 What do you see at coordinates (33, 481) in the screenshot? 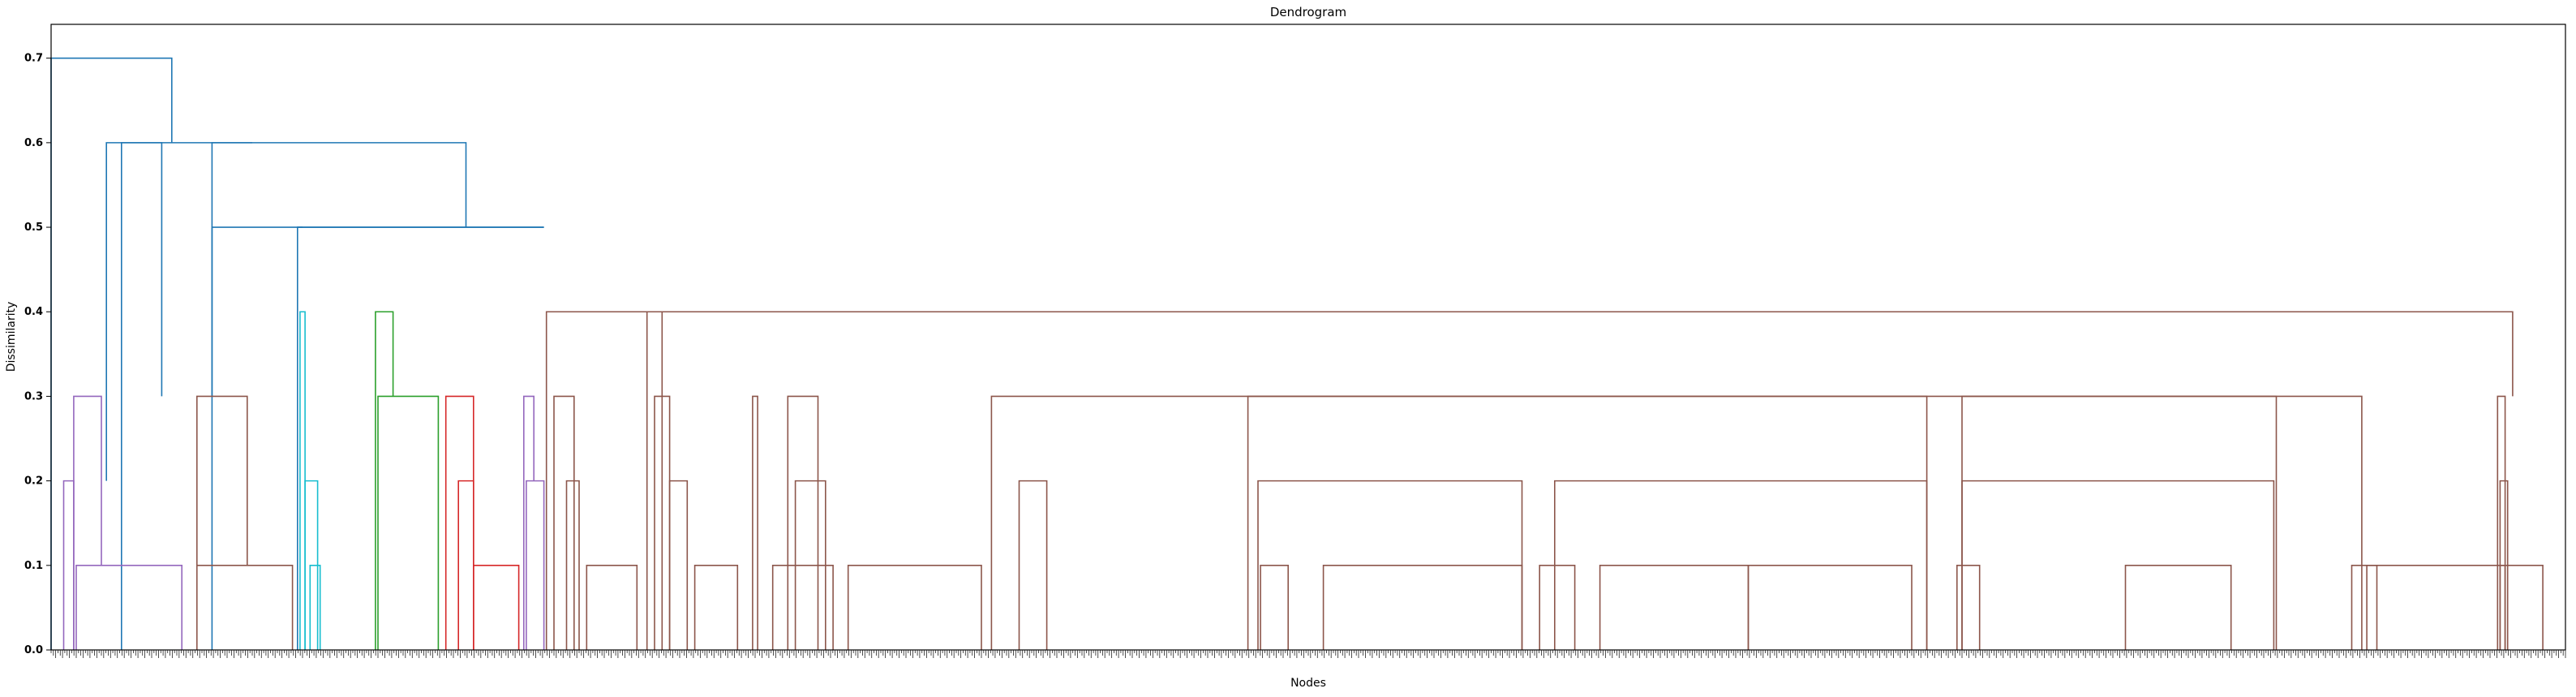
I see `y-tick-label: 0.2` at bounding box center [33, 481].